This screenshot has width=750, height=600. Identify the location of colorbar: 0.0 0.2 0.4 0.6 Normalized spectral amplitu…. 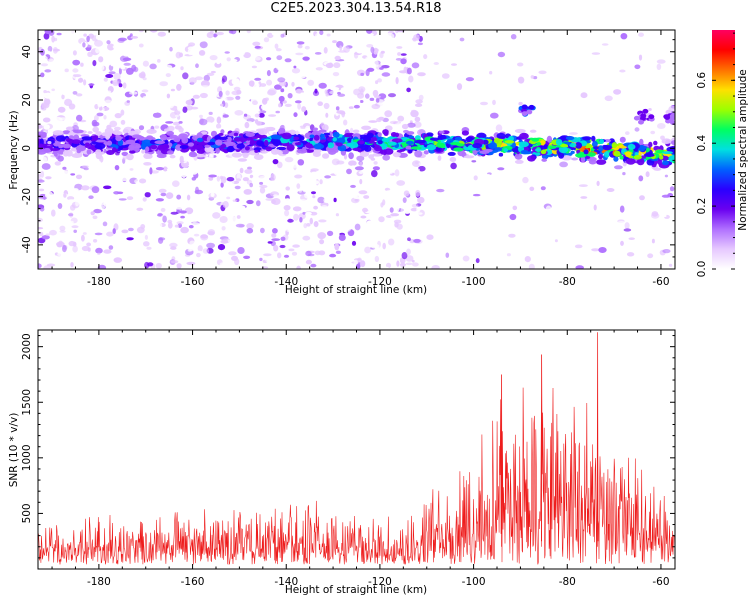
(722, 153).